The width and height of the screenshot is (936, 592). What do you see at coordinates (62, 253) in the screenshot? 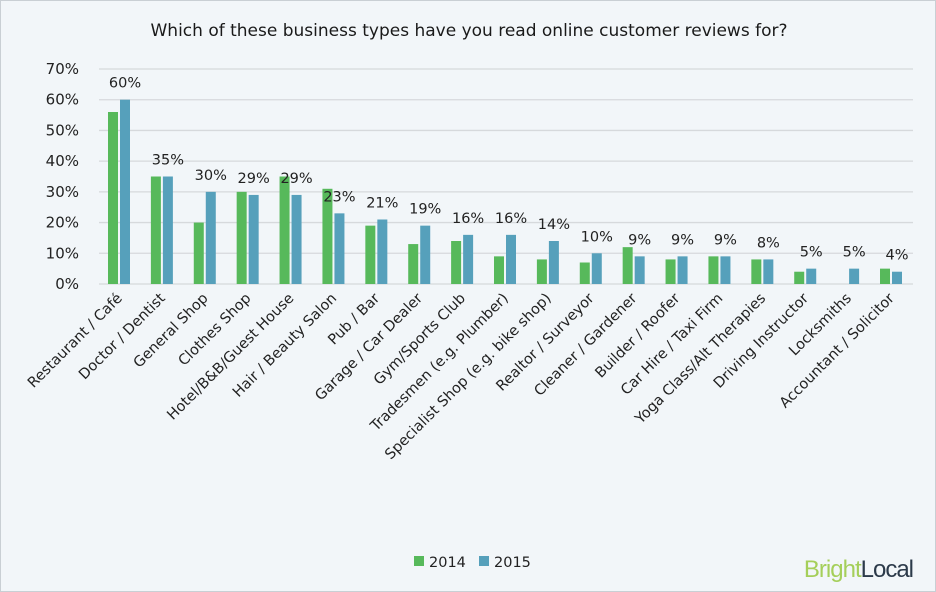
I see `y-tick-label: 10%` at bounding box center [62, 253].